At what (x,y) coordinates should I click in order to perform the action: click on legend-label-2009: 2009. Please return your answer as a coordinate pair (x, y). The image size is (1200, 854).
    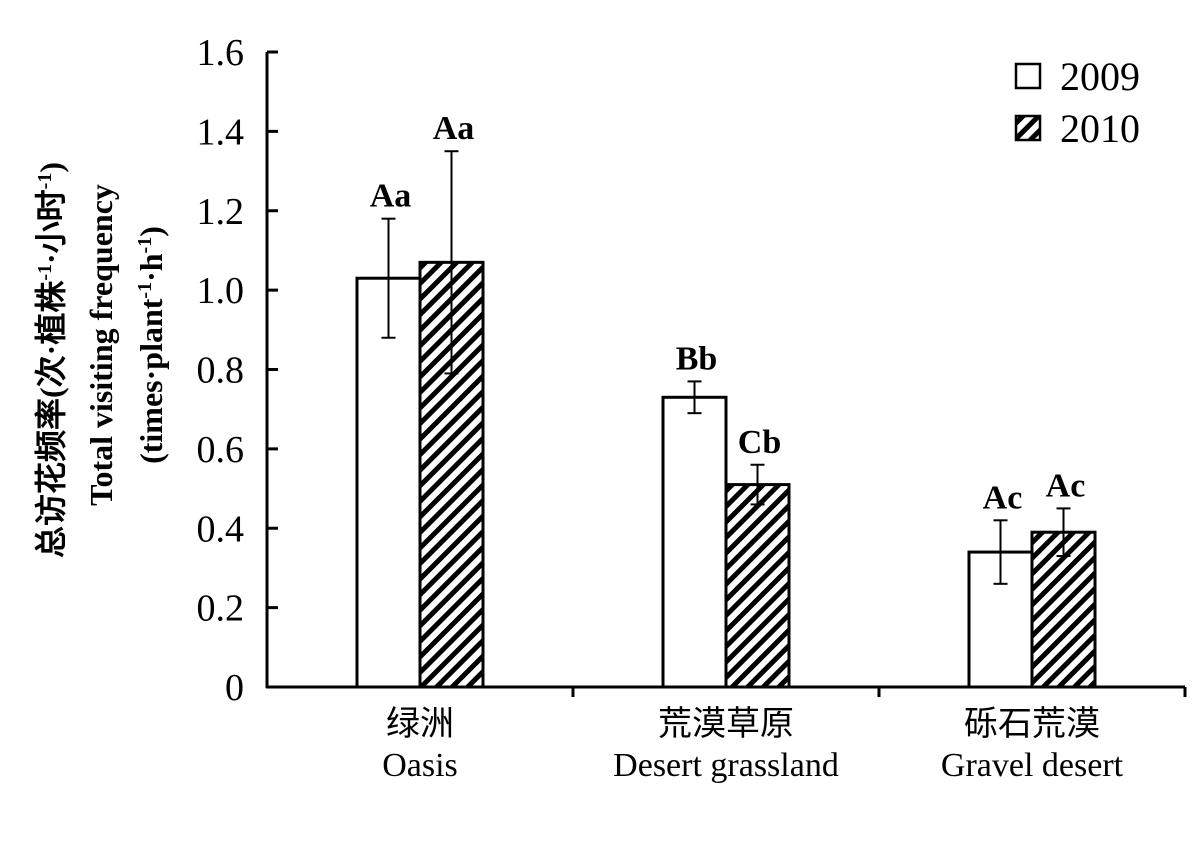
    Looking at the image, I should click on (1100, 76).